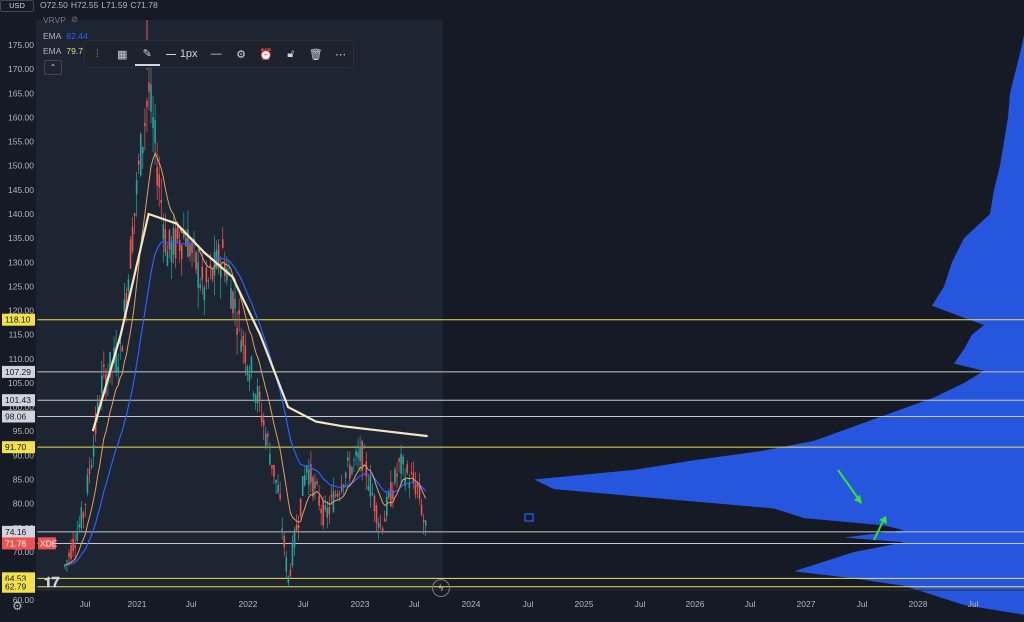 The width and height of the screenshot is (1024, 622). Describe the element at coordinates (441, 588) in the screenshot. I see `lightning-icon: ϟ` at that location.